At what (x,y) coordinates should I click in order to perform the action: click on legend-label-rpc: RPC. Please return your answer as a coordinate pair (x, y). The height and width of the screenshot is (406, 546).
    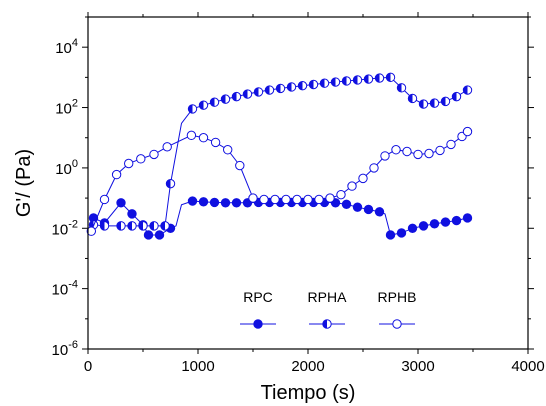
    Looking at the image, I should click on (258, 297).